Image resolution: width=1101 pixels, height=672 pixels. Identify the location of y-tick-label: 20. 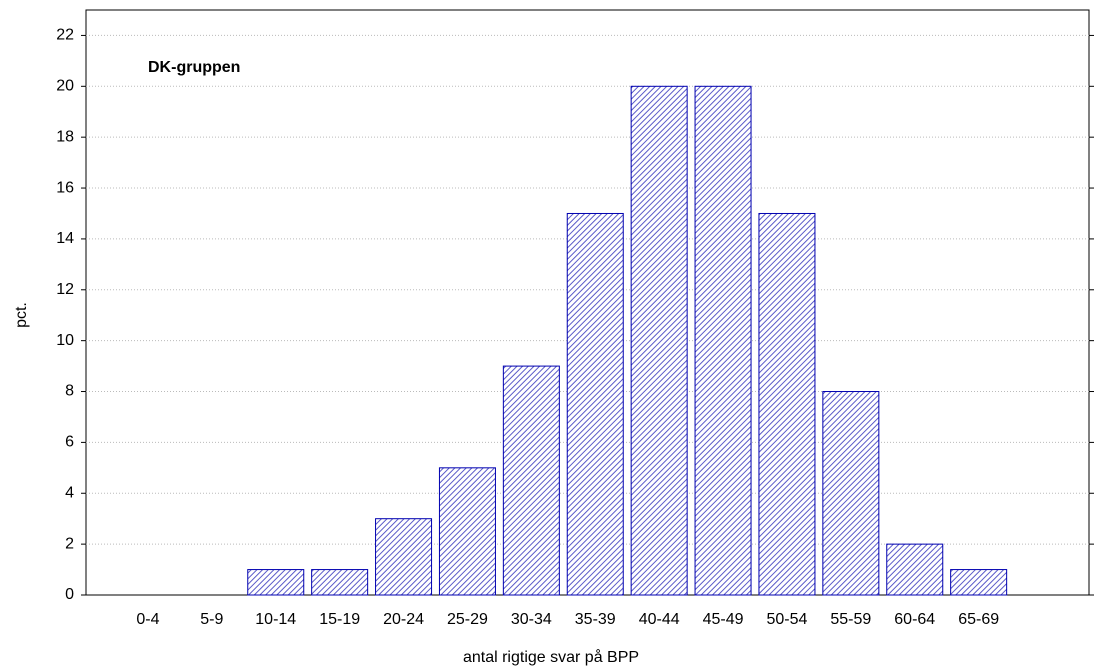
(65, 86).